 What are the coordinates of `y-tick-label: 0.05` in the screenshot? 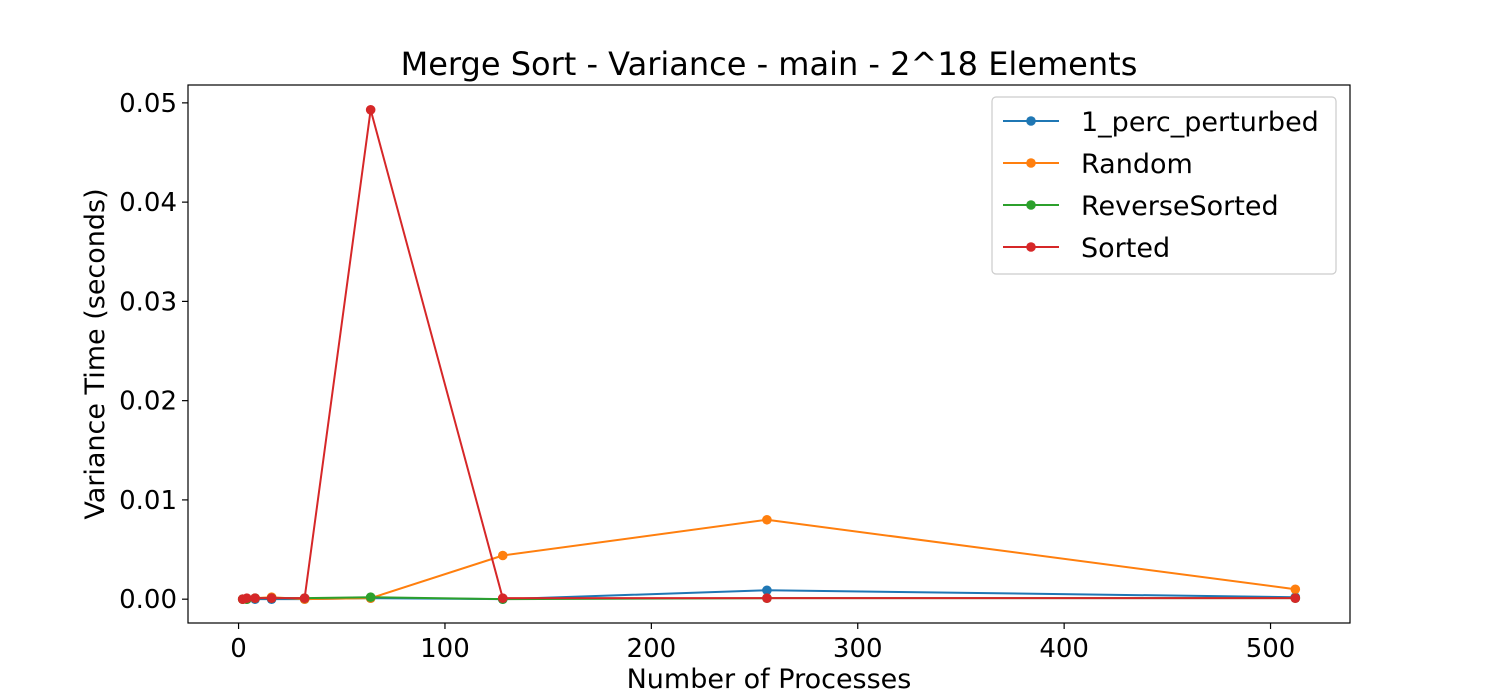 It's located at (148, 104).